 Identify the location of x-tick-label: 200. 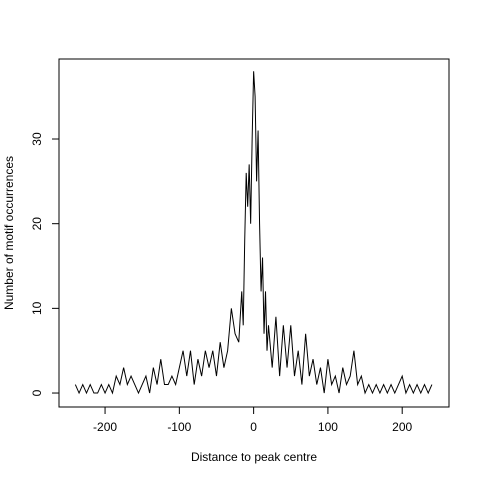
(402, 427).